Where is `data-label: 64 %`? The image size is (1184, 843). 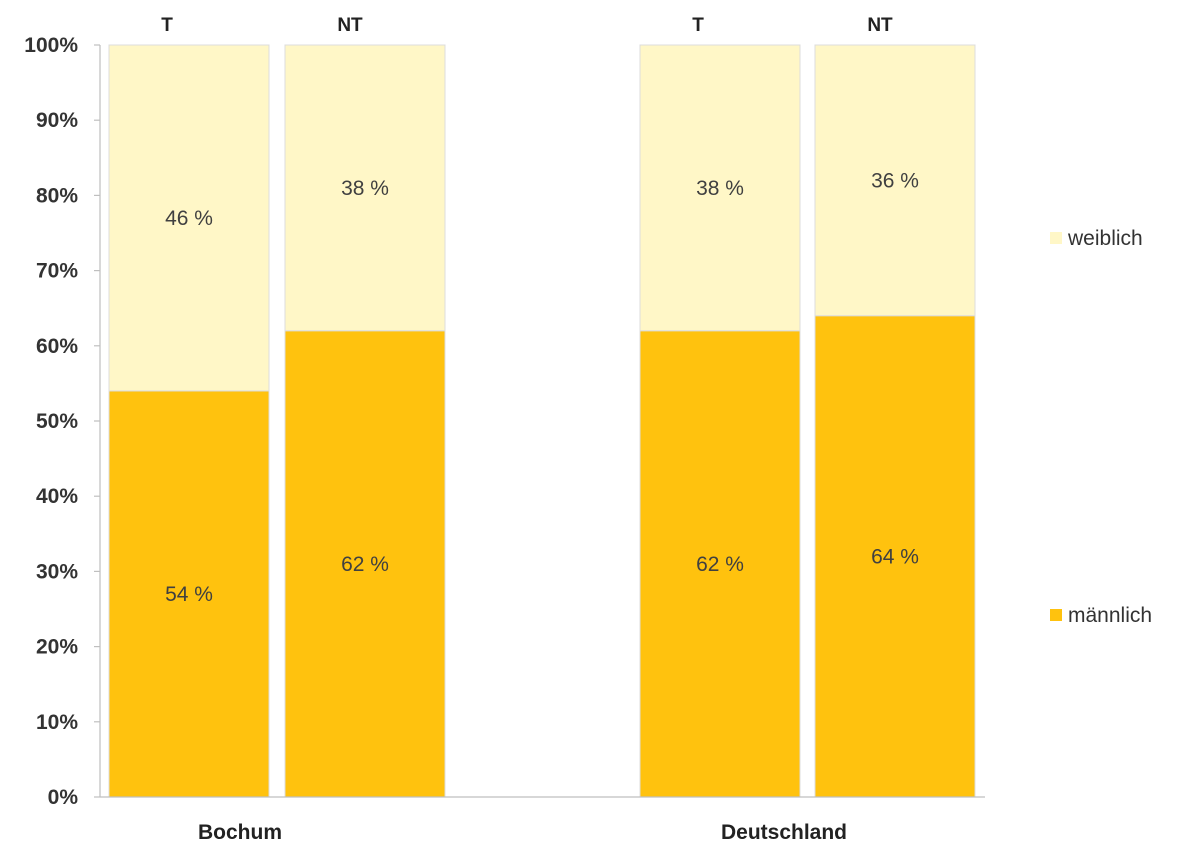 data-label: 64 % is located at coordinates (895, 556).